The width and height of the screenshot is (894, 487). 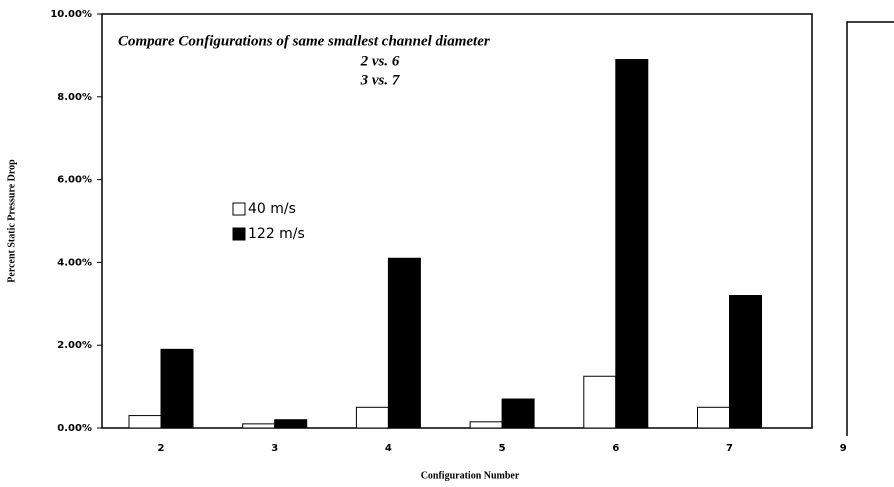 What do you see at coordinates (274, 448) in the screenshot?
I see `x-tick-label: 3` at bounding box center [274, 448].